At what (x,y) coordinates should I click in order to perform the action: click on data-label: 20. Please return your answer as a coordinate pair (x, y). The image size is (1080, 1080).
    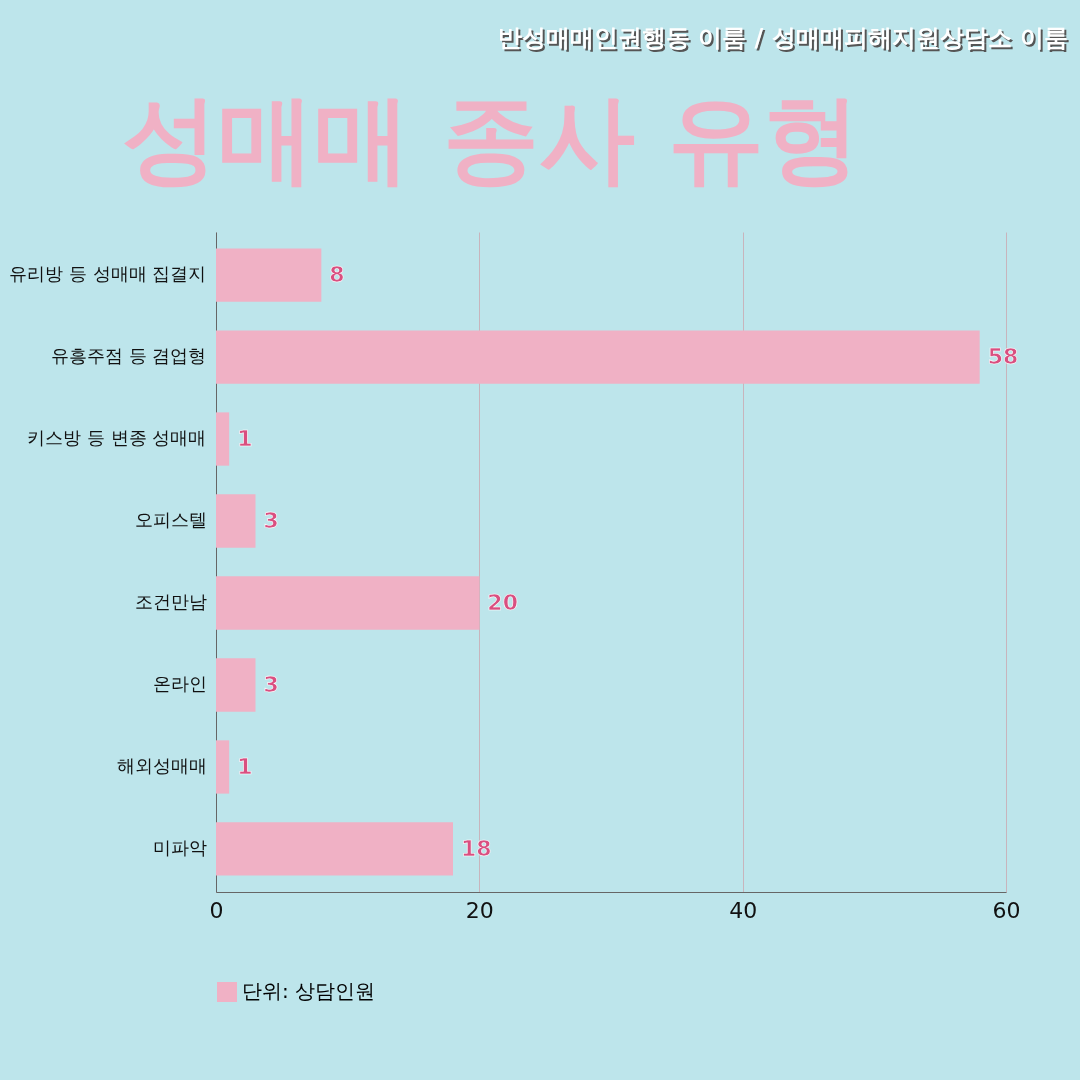
    Looking at the image, I should click on (502, 602).